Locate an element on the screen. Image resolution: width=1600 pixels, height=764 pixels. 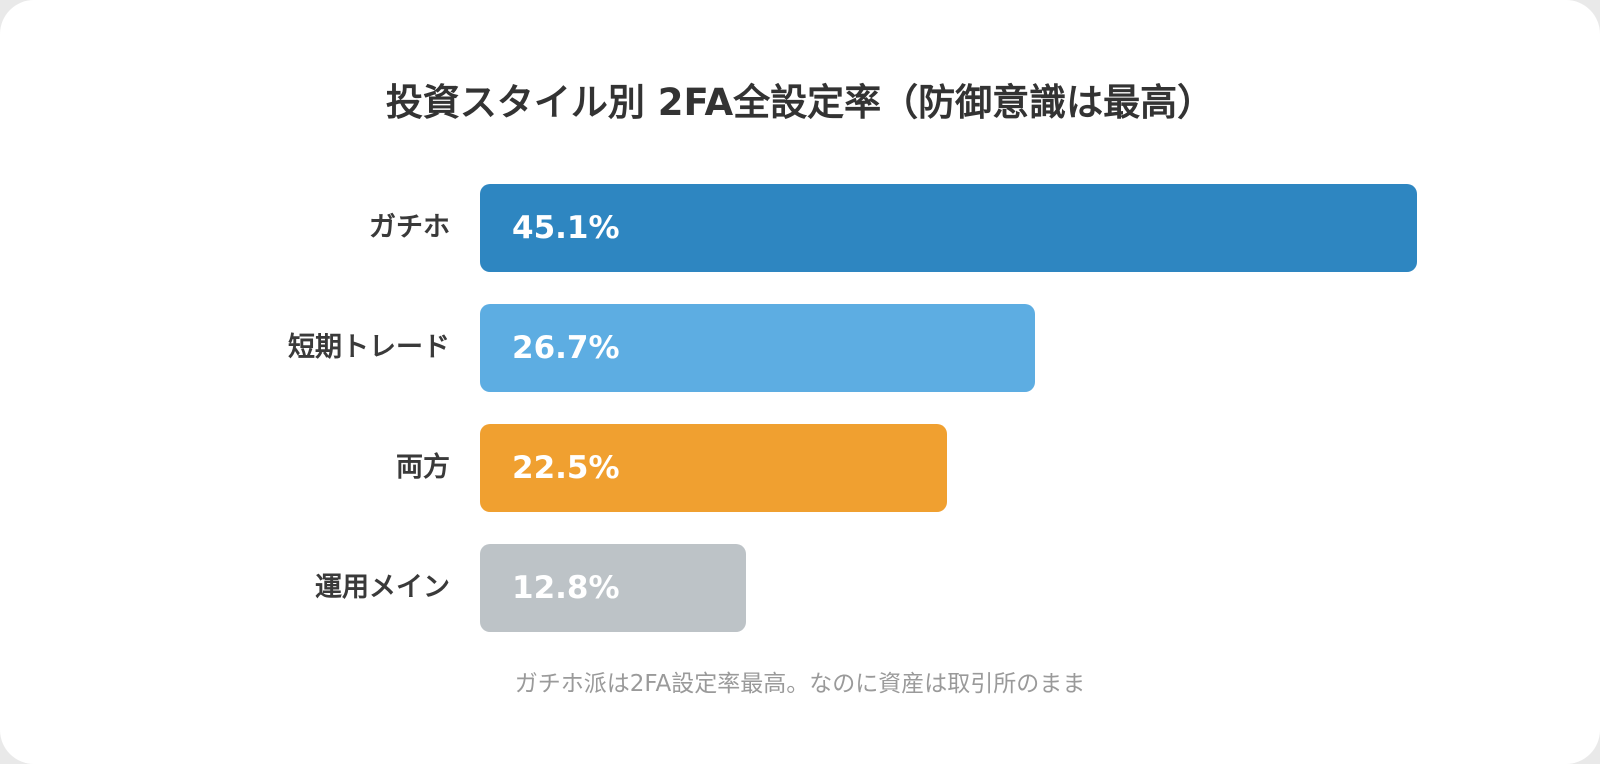
chart-caption: ガチホ派は2FA設定率最高。なのに資産は取引所のまま is located at coordinates (800, 684).